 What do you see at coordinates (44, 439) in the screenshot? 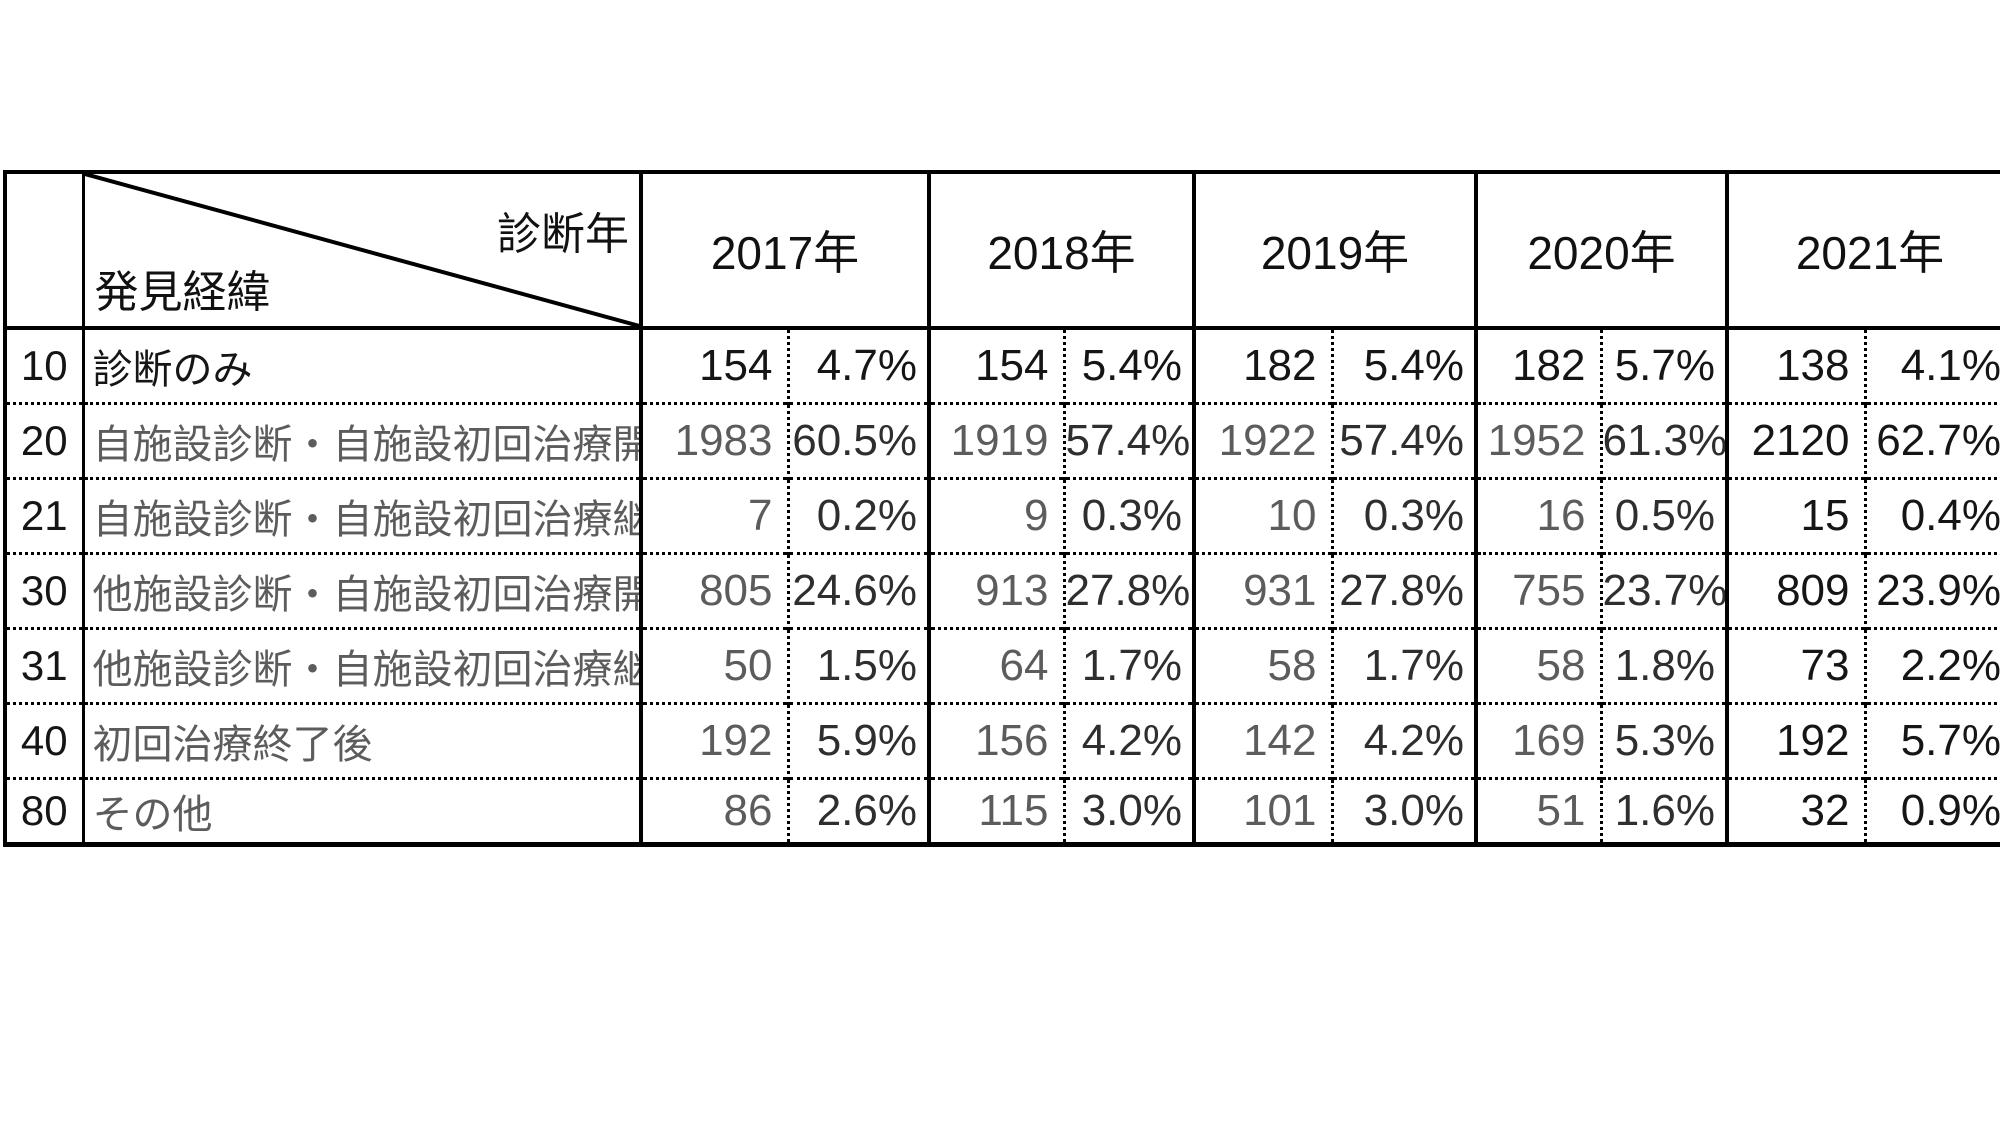
I see `row-code: 20` at bounding box center [44, 439].